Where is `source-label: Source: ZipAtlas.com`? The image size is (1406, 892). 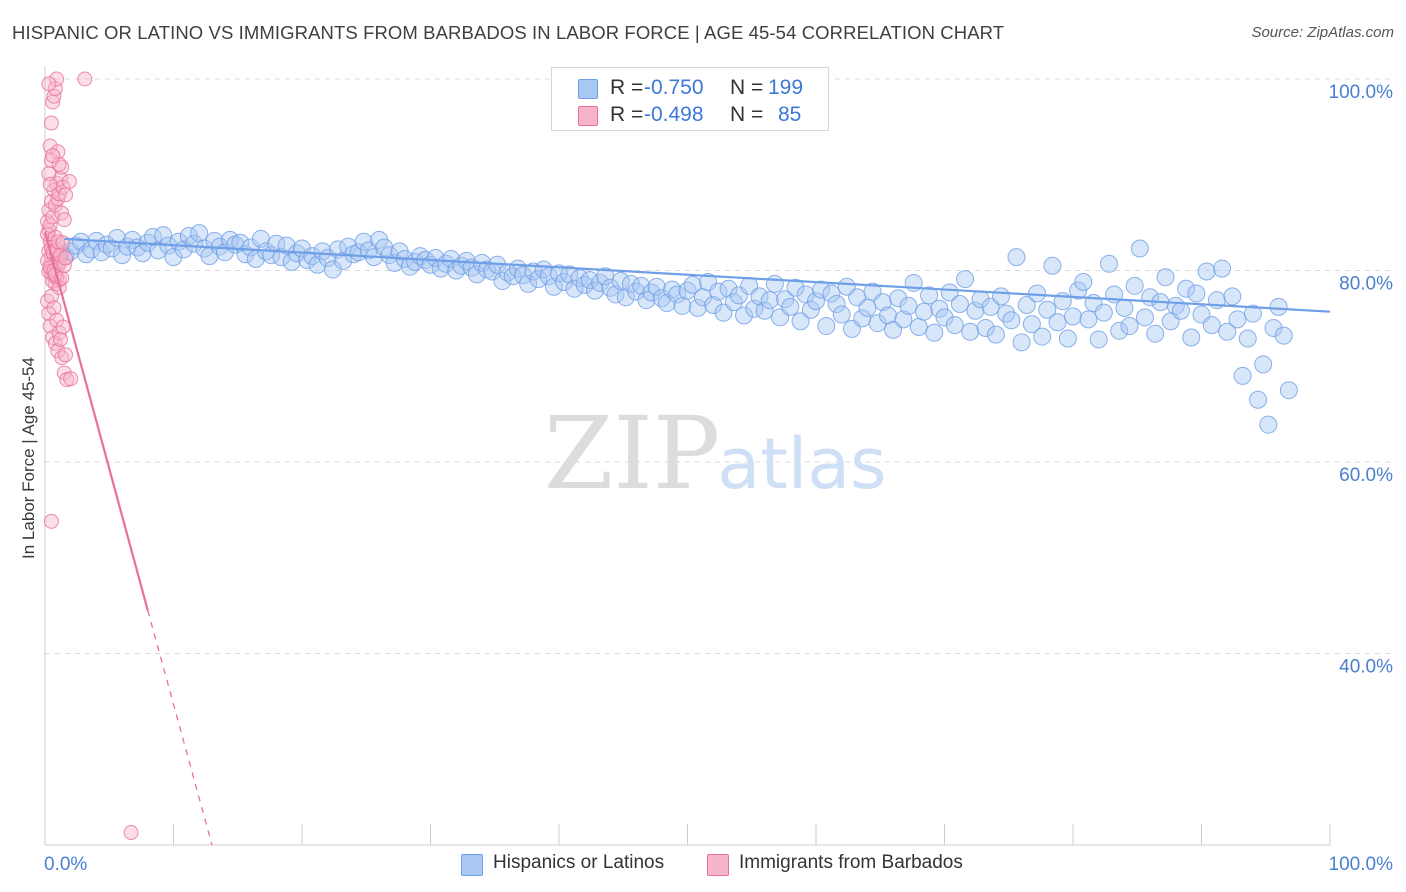 source-label: Source: ZipAtlas.com is located at coordinates (1322, 32).